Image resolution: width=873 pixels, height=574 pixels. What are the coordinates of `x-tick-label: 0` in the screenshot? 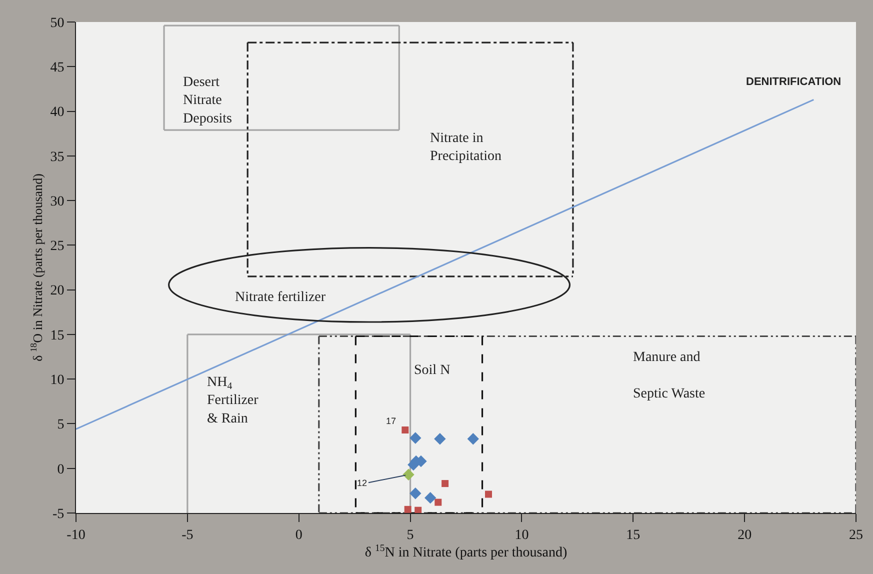 It's located at (298, 535).